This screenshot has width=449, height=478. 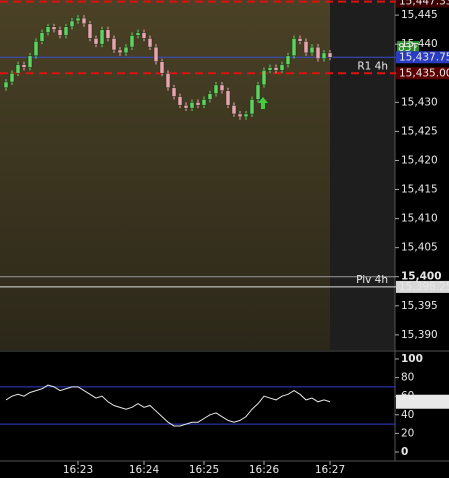 I want to click on x-tick-label: 16:23, so click(x=78, y=470).